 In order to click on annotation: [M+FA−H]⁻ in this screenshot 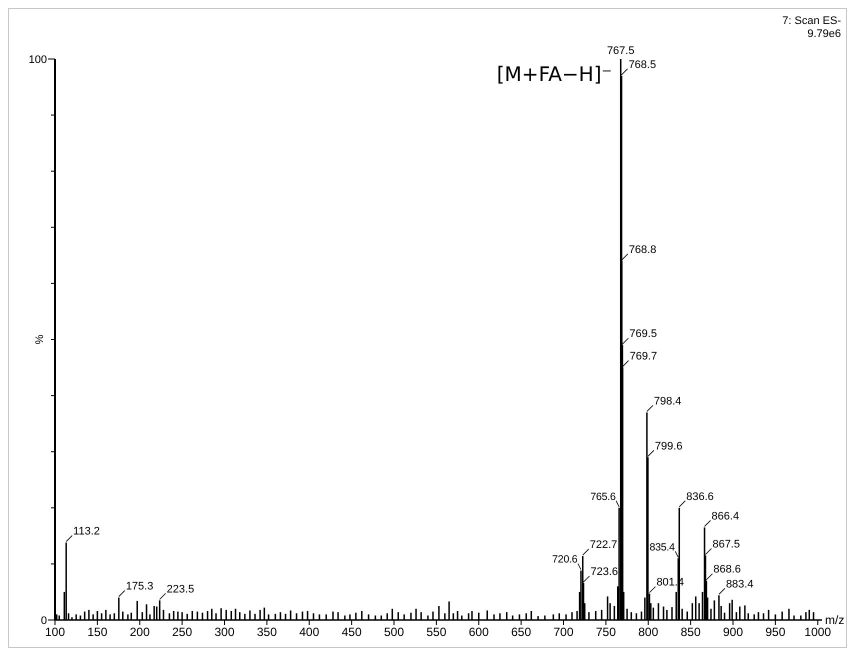, I will do `click(554, 74)`.